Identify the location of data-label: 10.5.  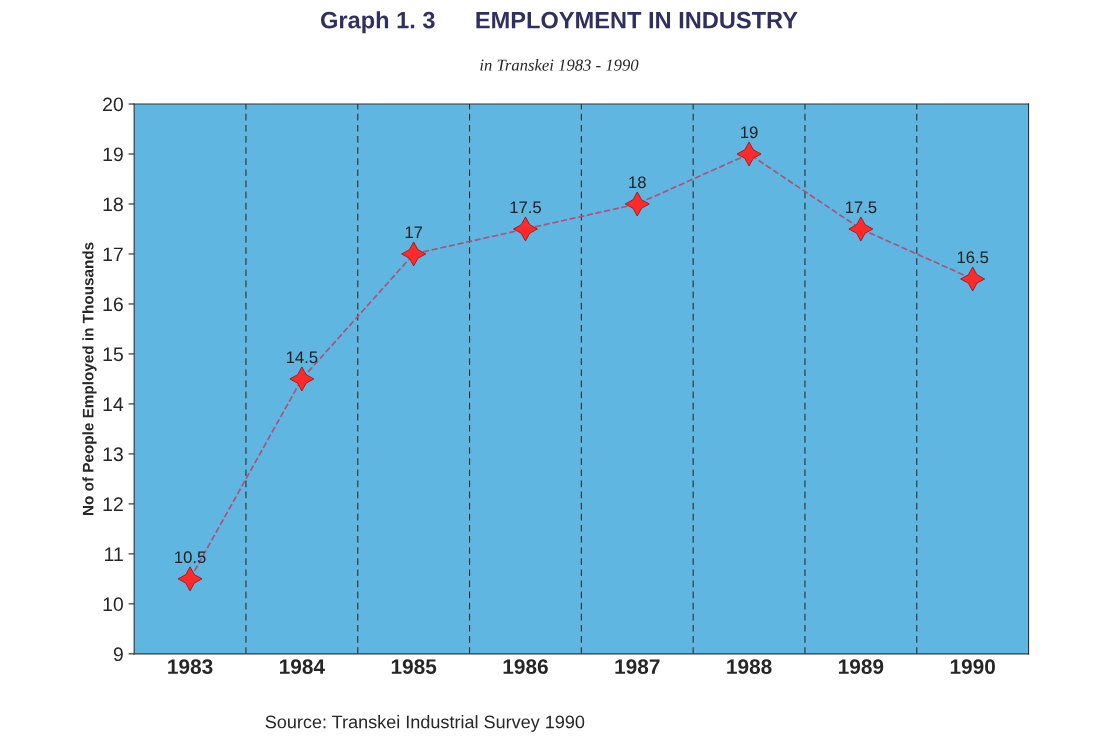
(190, 557).